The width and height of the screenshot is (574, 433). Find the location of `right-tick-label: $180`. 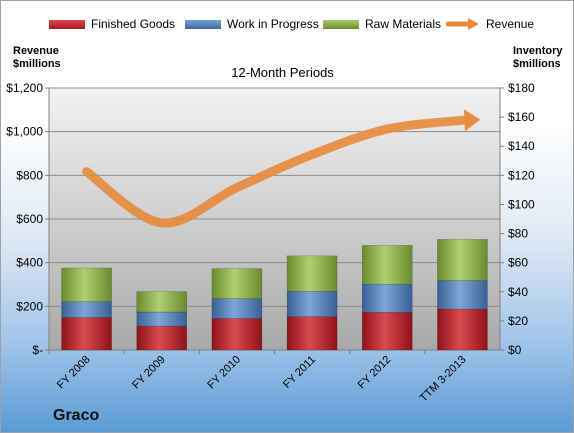

right-tick-label: $180 is located at coordinates (521, 88).